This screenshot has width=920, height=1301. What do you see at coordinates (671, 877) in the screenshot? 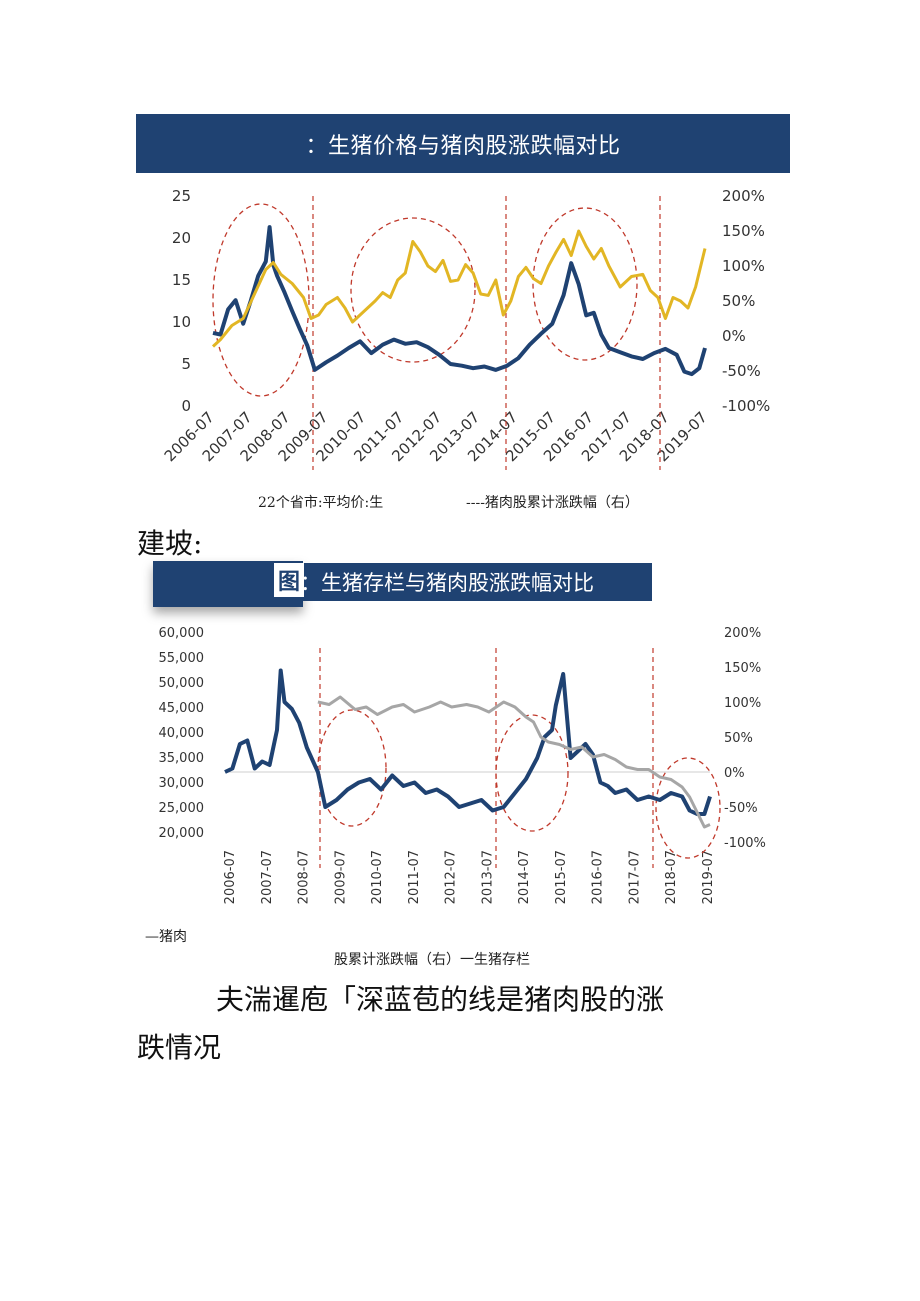
I see `chart2-x-tick: 2018-07` at bounding box center [671, 877].